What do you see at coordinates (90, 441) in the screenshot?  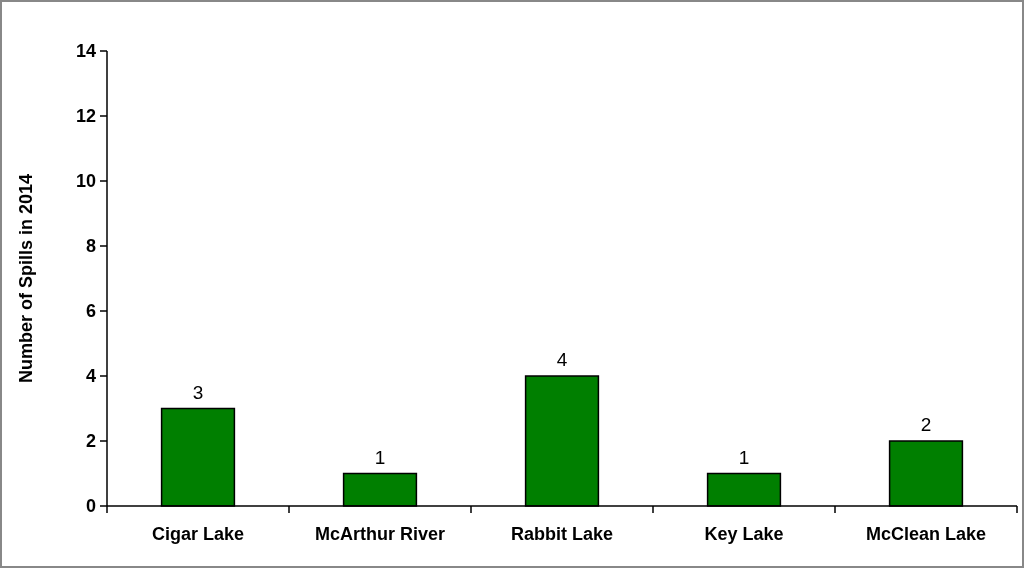 I see `y-tick-label: 2` at bounding box center [90, 441].